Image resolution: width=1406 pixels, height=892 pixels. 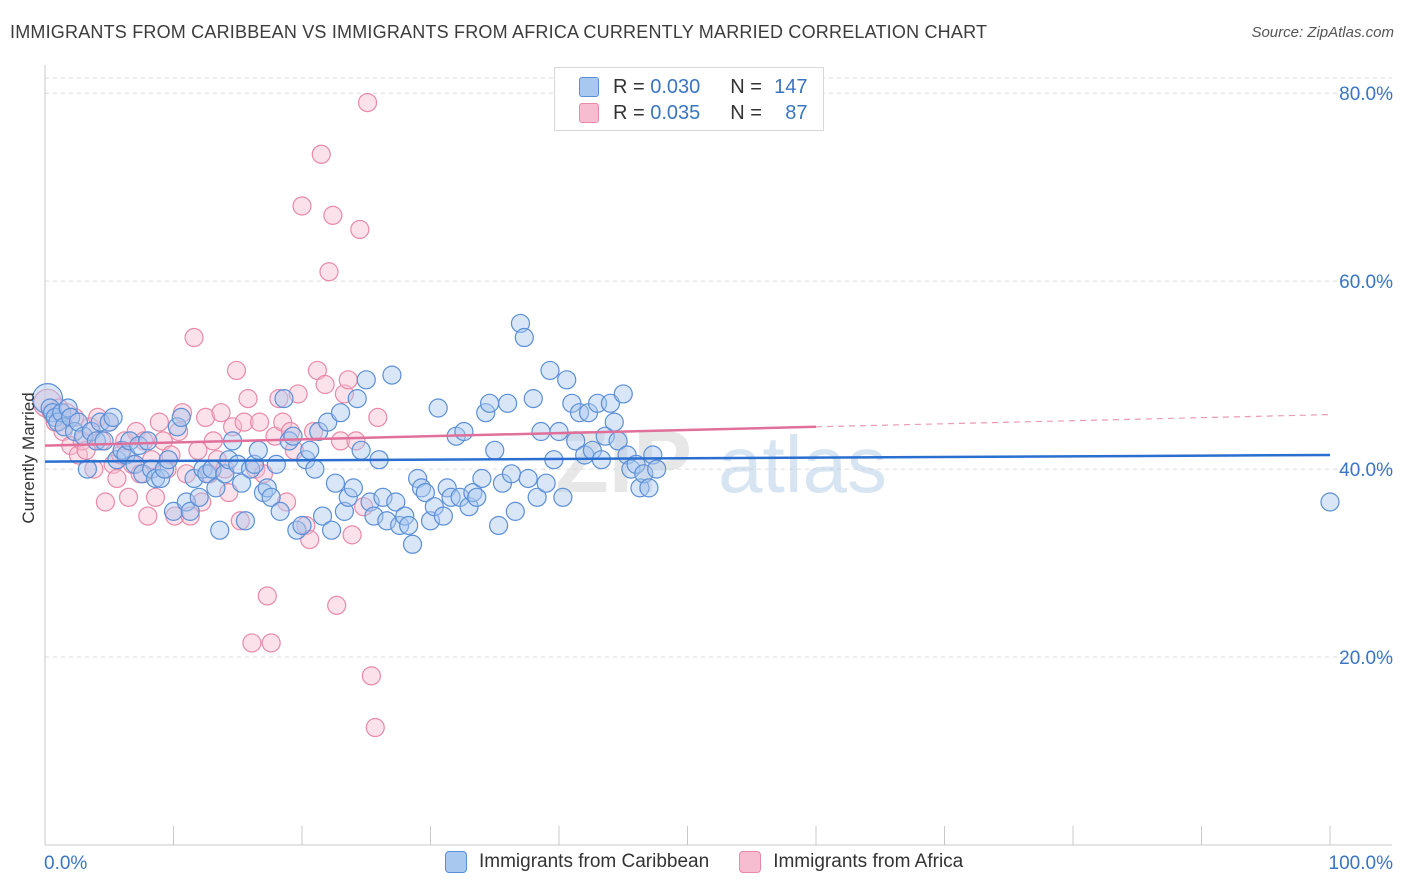 I want to click on y-tick-label: 80.0%, so click(x=1366, y=94).